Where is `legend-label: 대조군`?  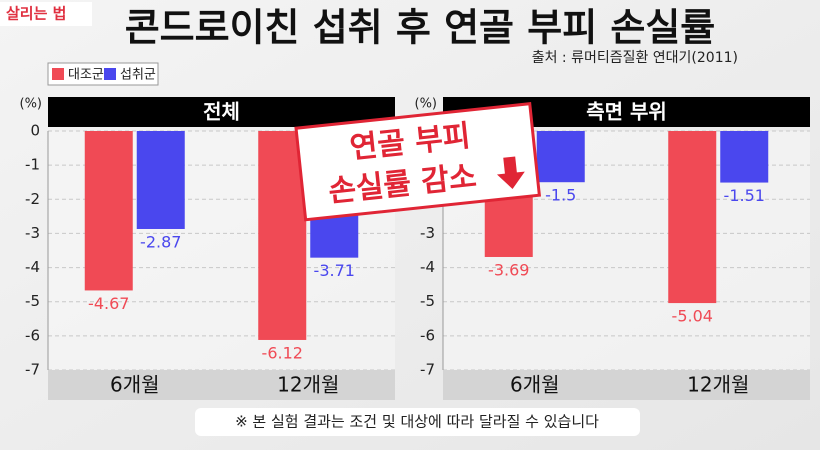 legend-label: 대조군 is located at coordinates (86, 75).